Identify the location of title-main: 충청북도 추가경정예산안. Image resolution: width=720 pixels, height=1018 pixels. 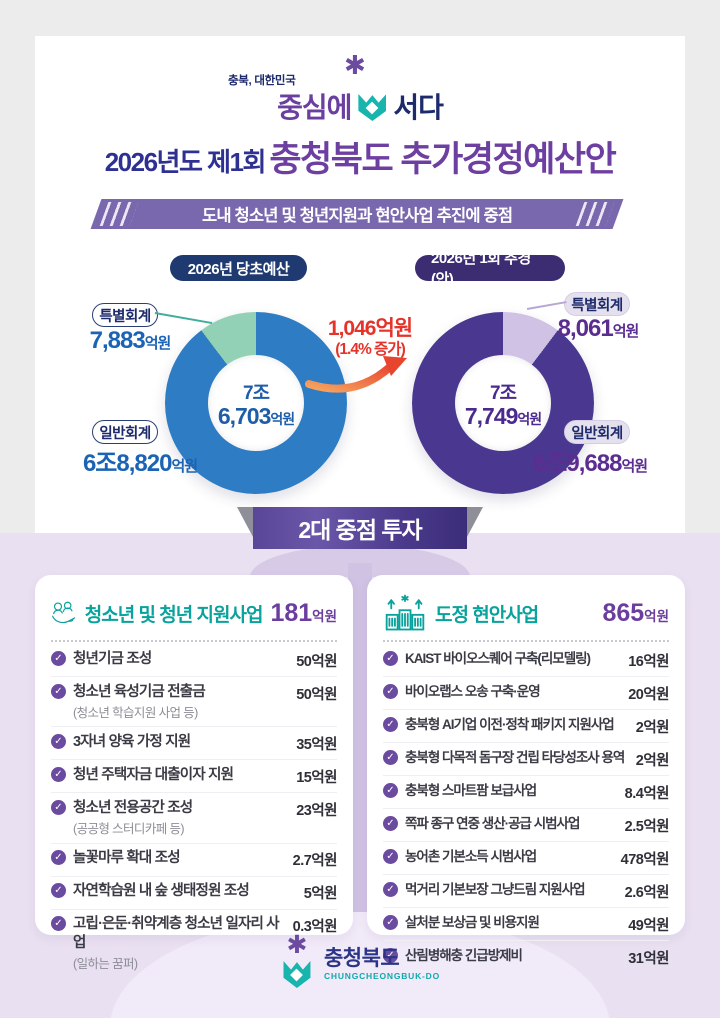
(442, 159).